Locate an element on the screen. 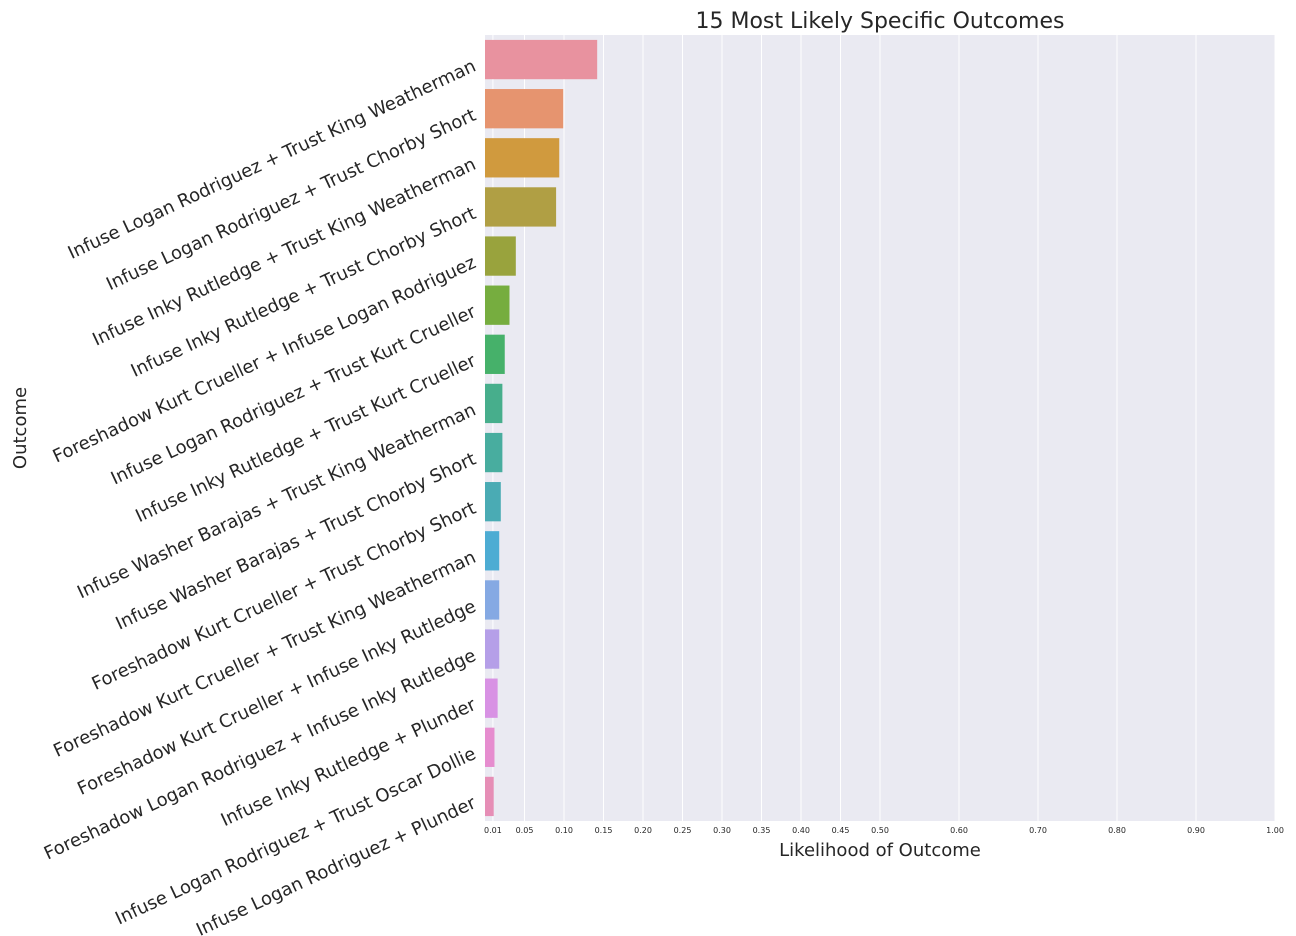 The height and width of the screenshot is (936, 1296). x-tick-label: 0.45 is located at coordinates (841, 830).